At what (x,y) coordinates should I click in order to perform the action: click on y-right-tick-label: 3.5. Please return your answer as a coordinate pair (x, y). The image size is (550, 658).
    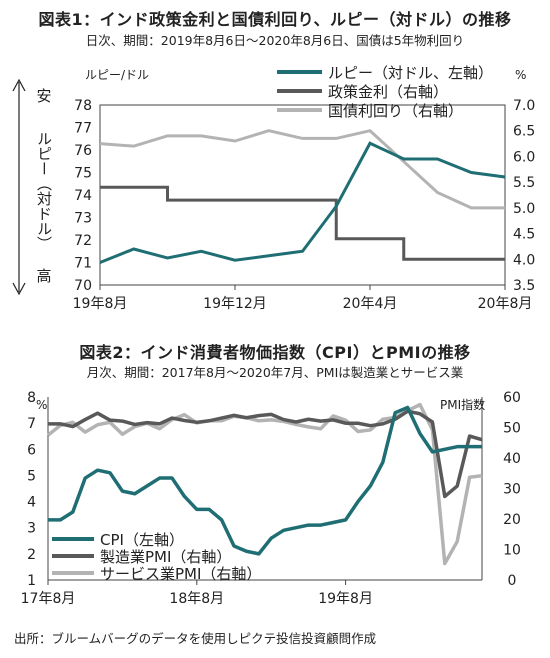
    Looking at the image, I should click on (524, 286).